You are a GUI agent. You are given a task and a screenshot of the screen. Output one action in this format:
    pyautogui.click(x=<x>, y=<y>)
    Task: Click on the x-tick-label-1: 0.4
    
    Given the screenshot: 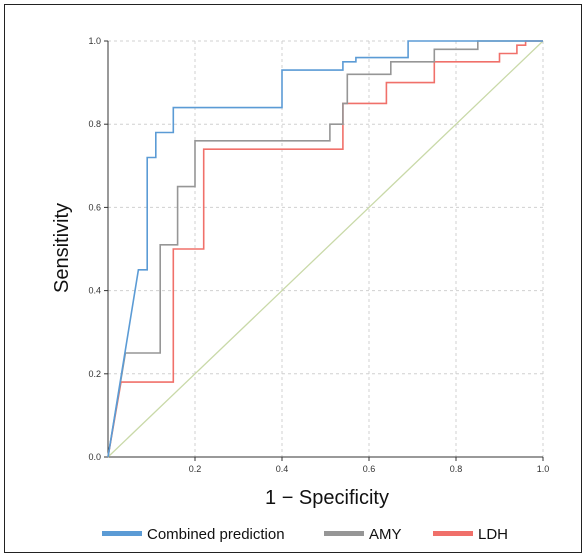 What is the action you would take?
    pyautogui.click(x=282, y=469)
    